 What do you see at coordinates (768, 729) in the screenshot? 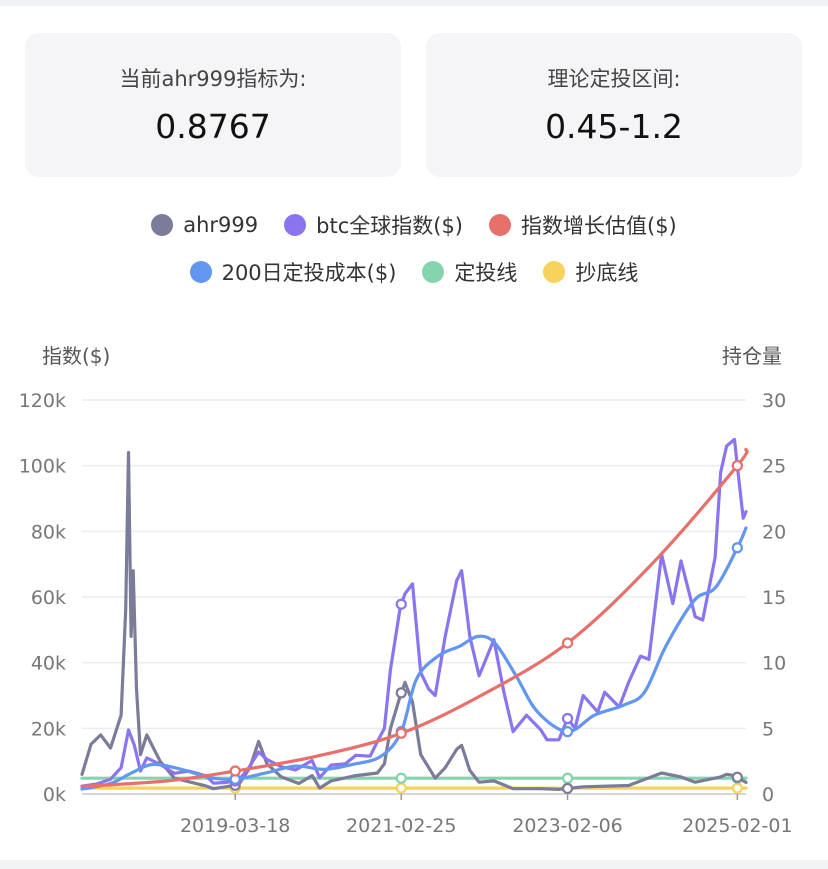
I see `right-tick-label: 5` at bounding box center [768, 729].